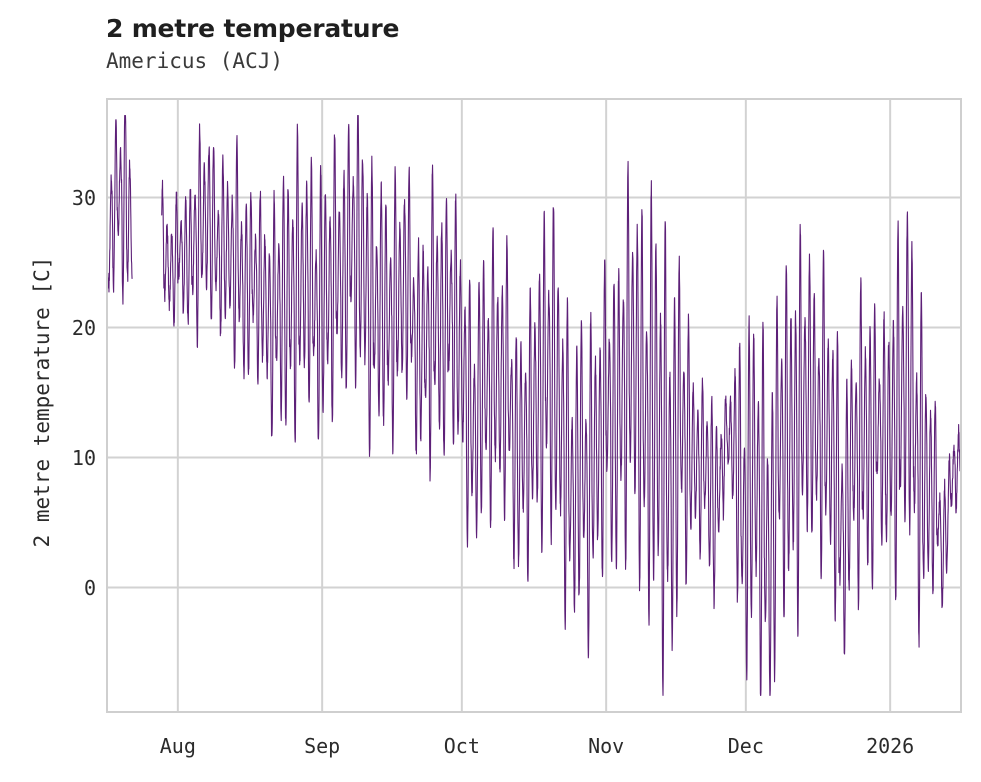 The height and width of the screenshot is (782, 981). What do you see at coordinates (745, 746) in the screenshot?
I see `x-tick-label: Dec` at bounding box center [745, 746].